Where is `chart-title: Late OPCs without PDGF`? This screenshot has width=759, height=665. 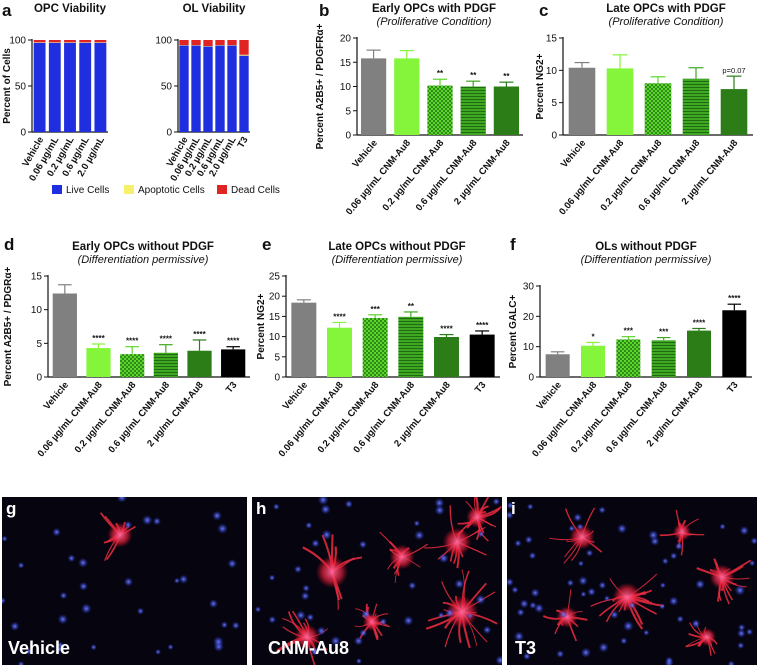 chart-title: Late OPCs without PDGF is located at coordinates (396, 247).